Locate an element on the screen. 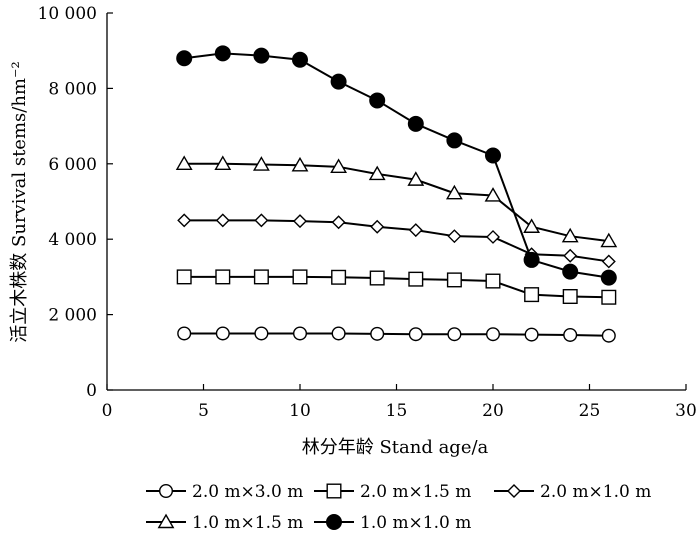  y-tick-label: 8 000 is located at coordinates (72, 89).